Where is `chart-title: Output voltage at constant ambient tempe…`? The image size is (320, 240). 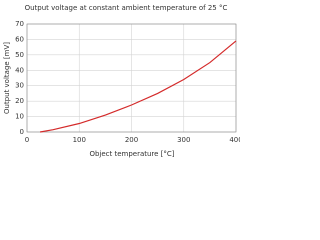
chart-title: Output voltage at constant ambient tempe… is located at coordinates (126, 8).